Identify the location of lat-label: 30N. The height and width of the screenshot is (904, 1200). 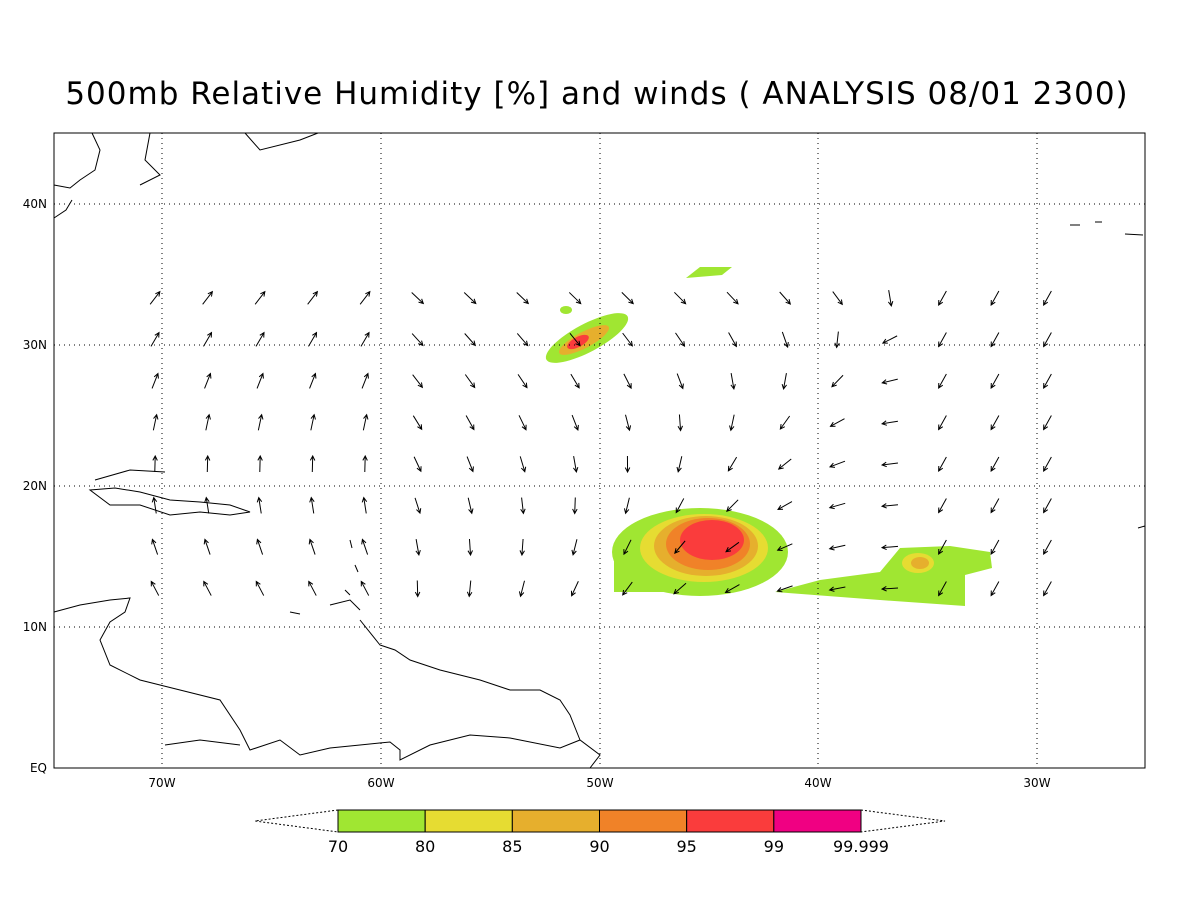
(35, 345).